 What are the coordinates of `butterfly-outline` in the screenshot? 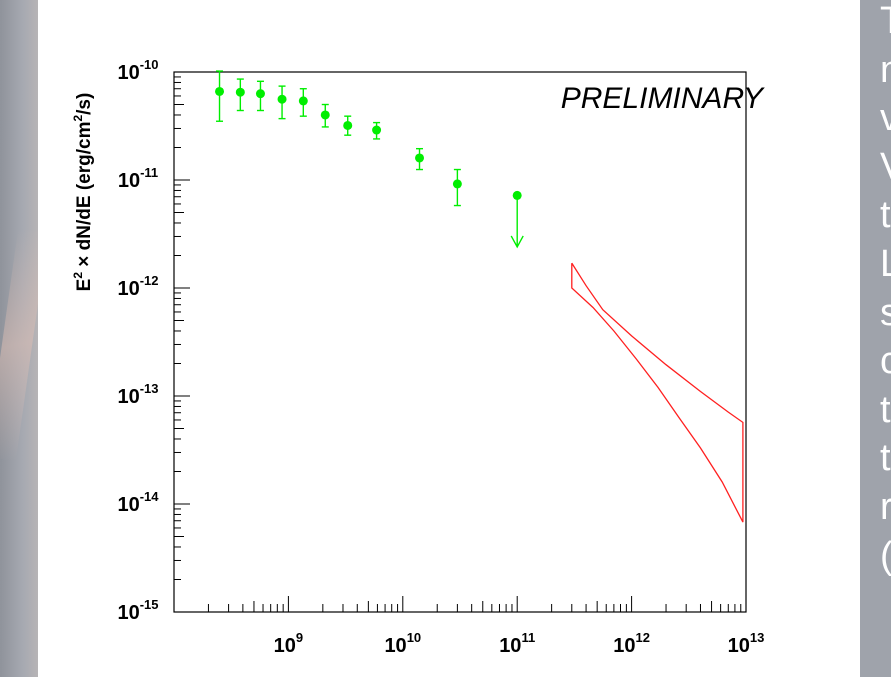 It's located at (657, 392).